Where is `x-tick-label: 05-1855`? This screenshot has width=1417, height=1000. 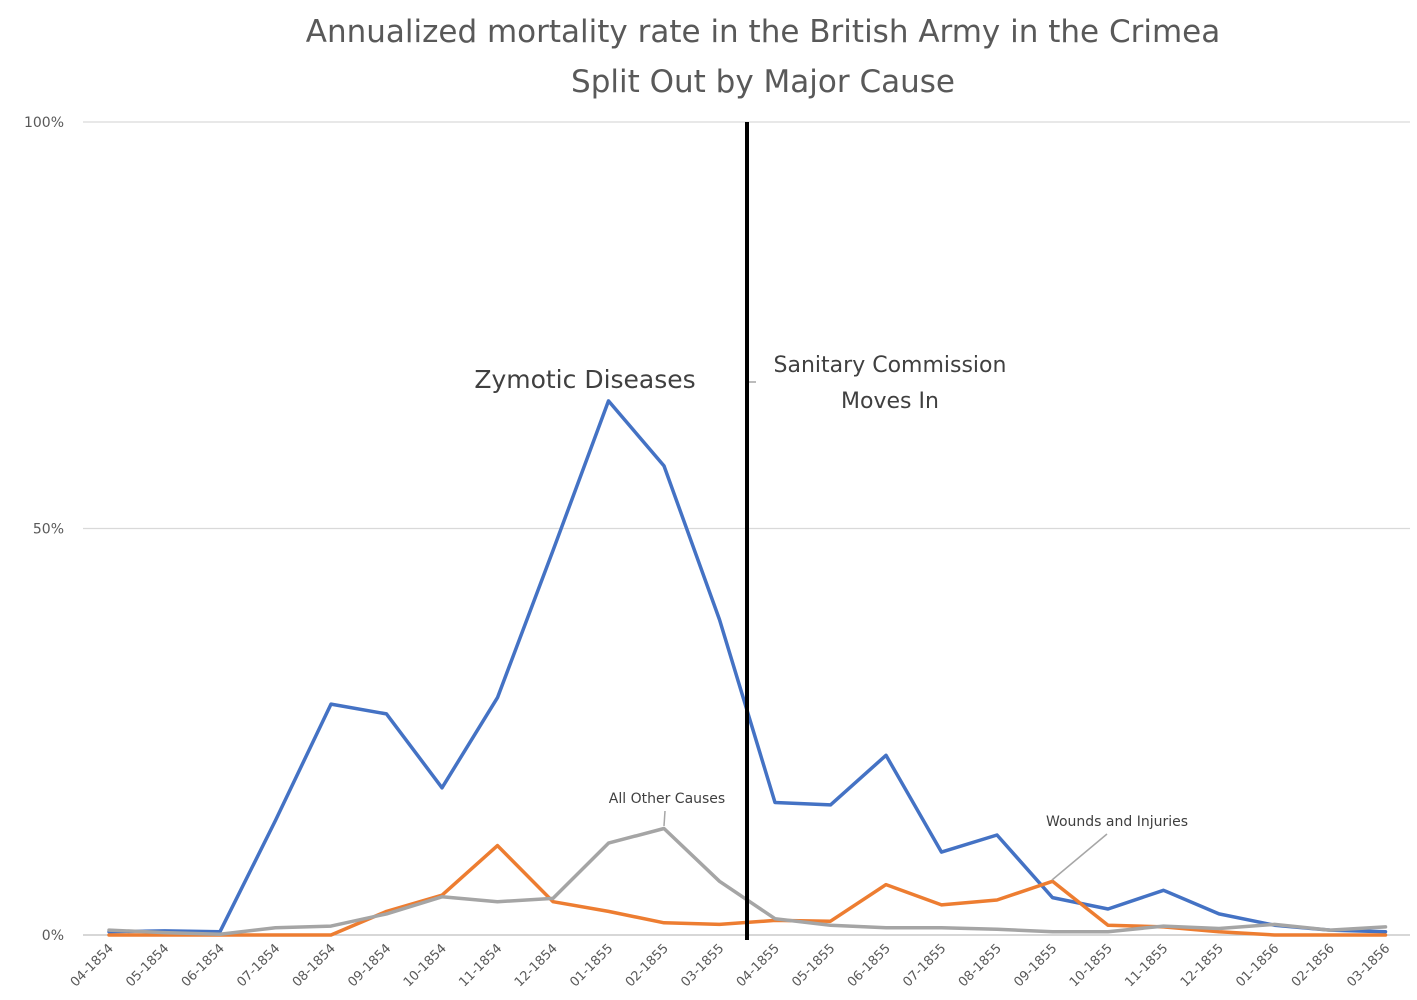 x-tick-label: 05-1855 is located at coordinates (813, 965).